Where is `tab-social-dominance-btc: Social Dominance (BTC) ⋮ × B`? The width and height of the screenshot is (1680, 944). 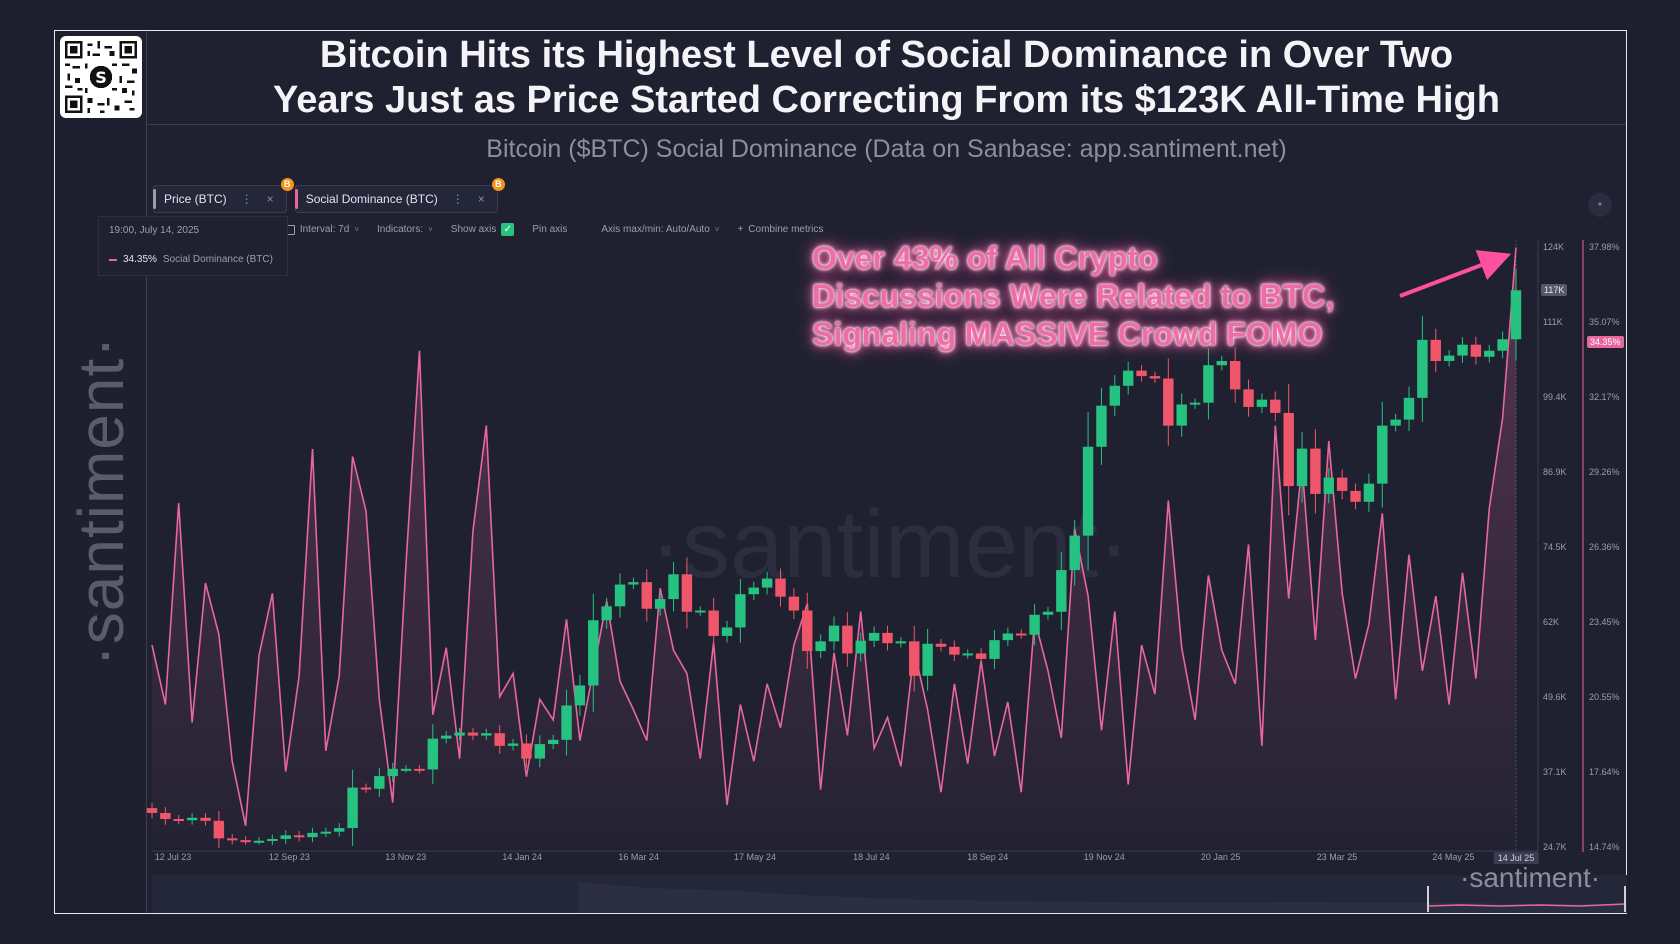 tab-social-dominance-btc: Social Dominance (BTC) ⋮ × B is located at coordinates (399, 195).